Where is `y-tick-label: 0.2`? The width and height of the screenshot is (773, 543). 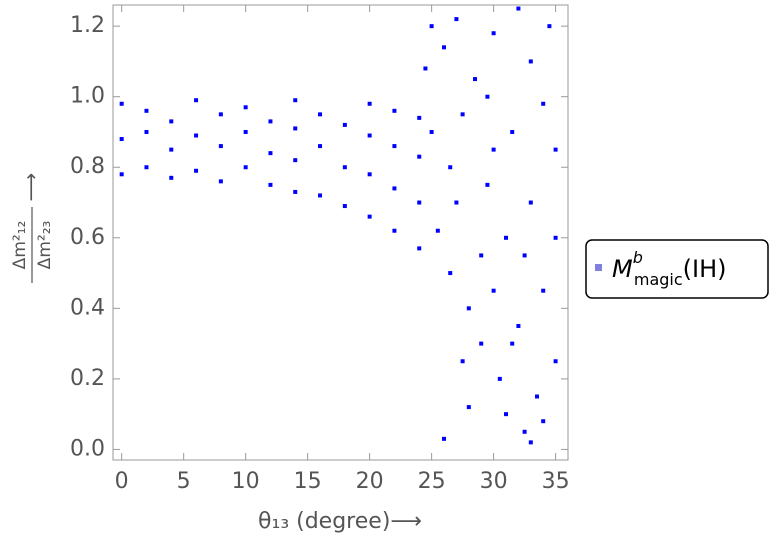 y-tick-label: 0.2 is located at coordinates (87, 378).